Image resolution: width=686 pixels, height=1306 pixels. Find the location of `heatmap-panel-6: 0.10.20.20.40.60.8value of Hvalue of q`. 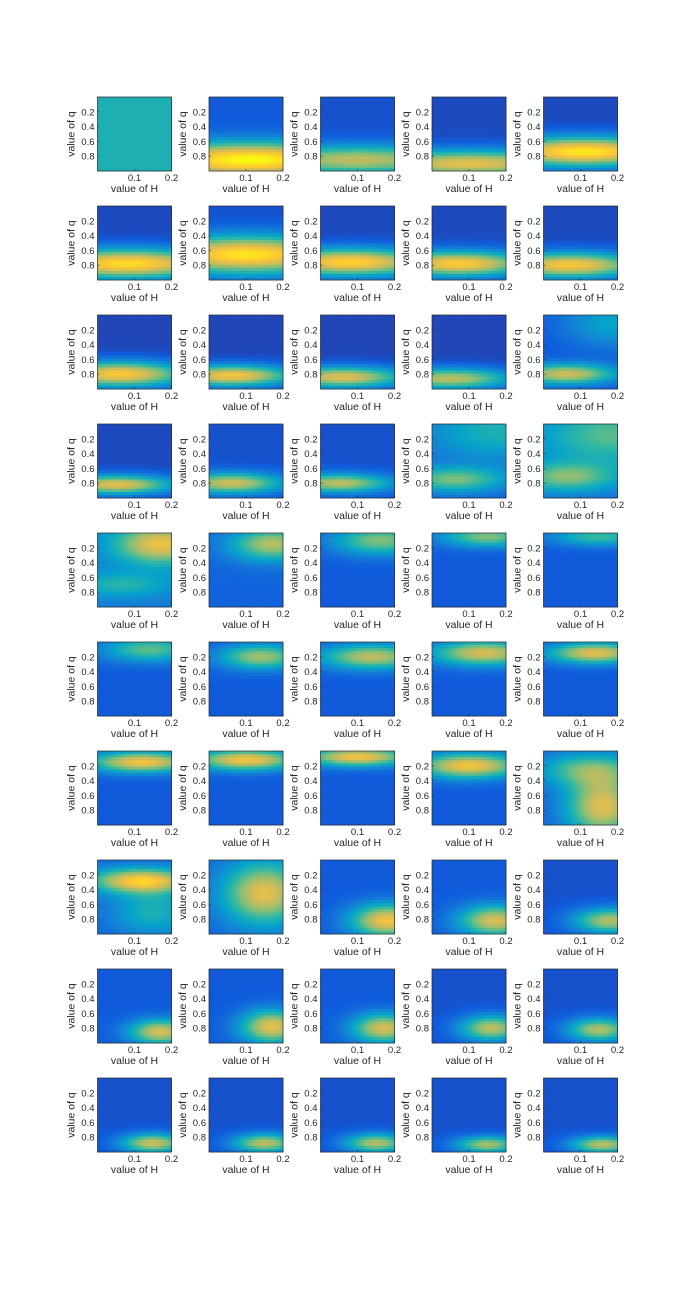

heatmap-panel-6: 0.10.20.20.40.60.8value of Hvalue of q is located at coordinates (122, 255).